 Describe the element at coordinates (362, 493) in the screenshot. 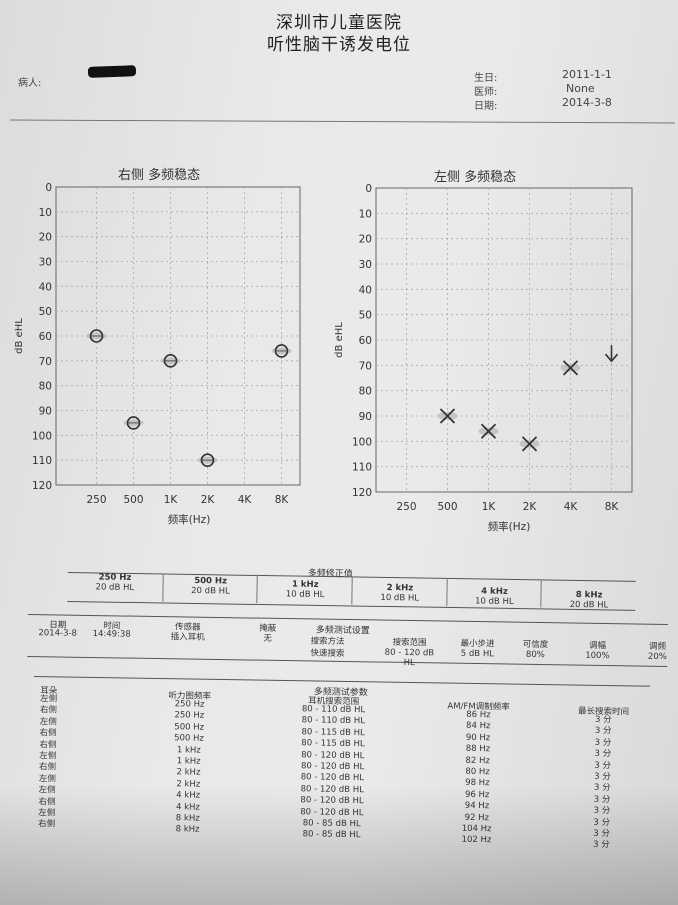

I see `y-tick-label: 120` at that location.